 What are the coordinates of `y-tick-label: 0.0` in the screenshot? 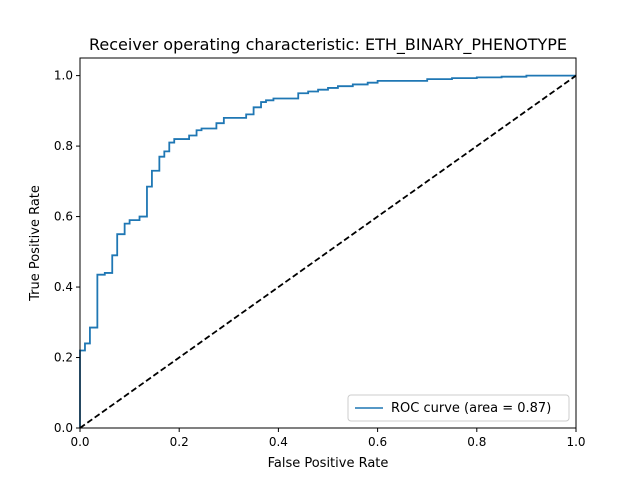 It's located at (63, 428).